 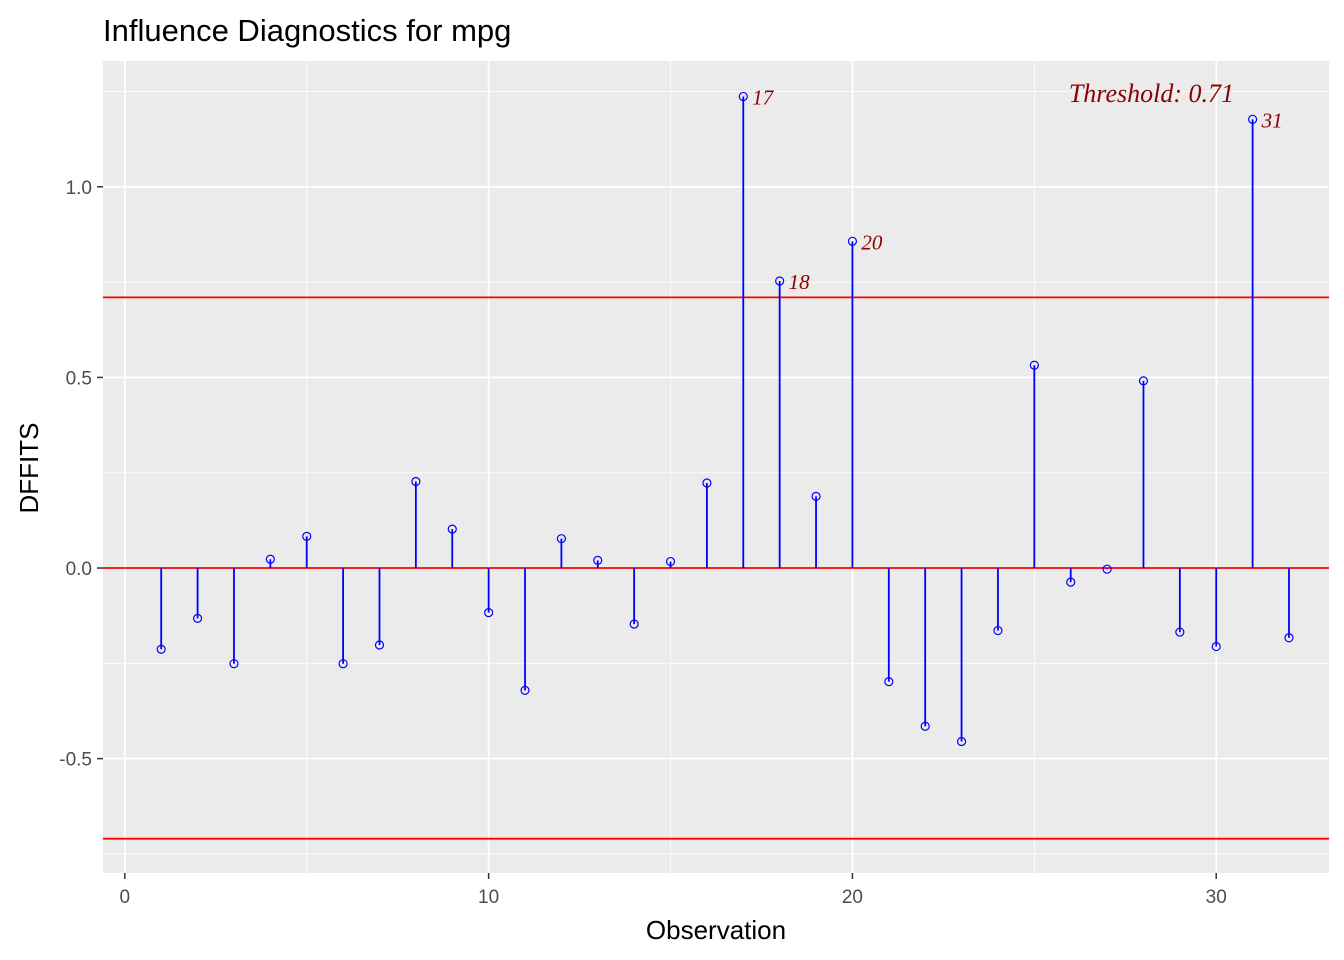 What do you see at coordinates (1216, 897) in the screenshot?
I see `x-tick-label: 30` at bounding box center [1216, 897].